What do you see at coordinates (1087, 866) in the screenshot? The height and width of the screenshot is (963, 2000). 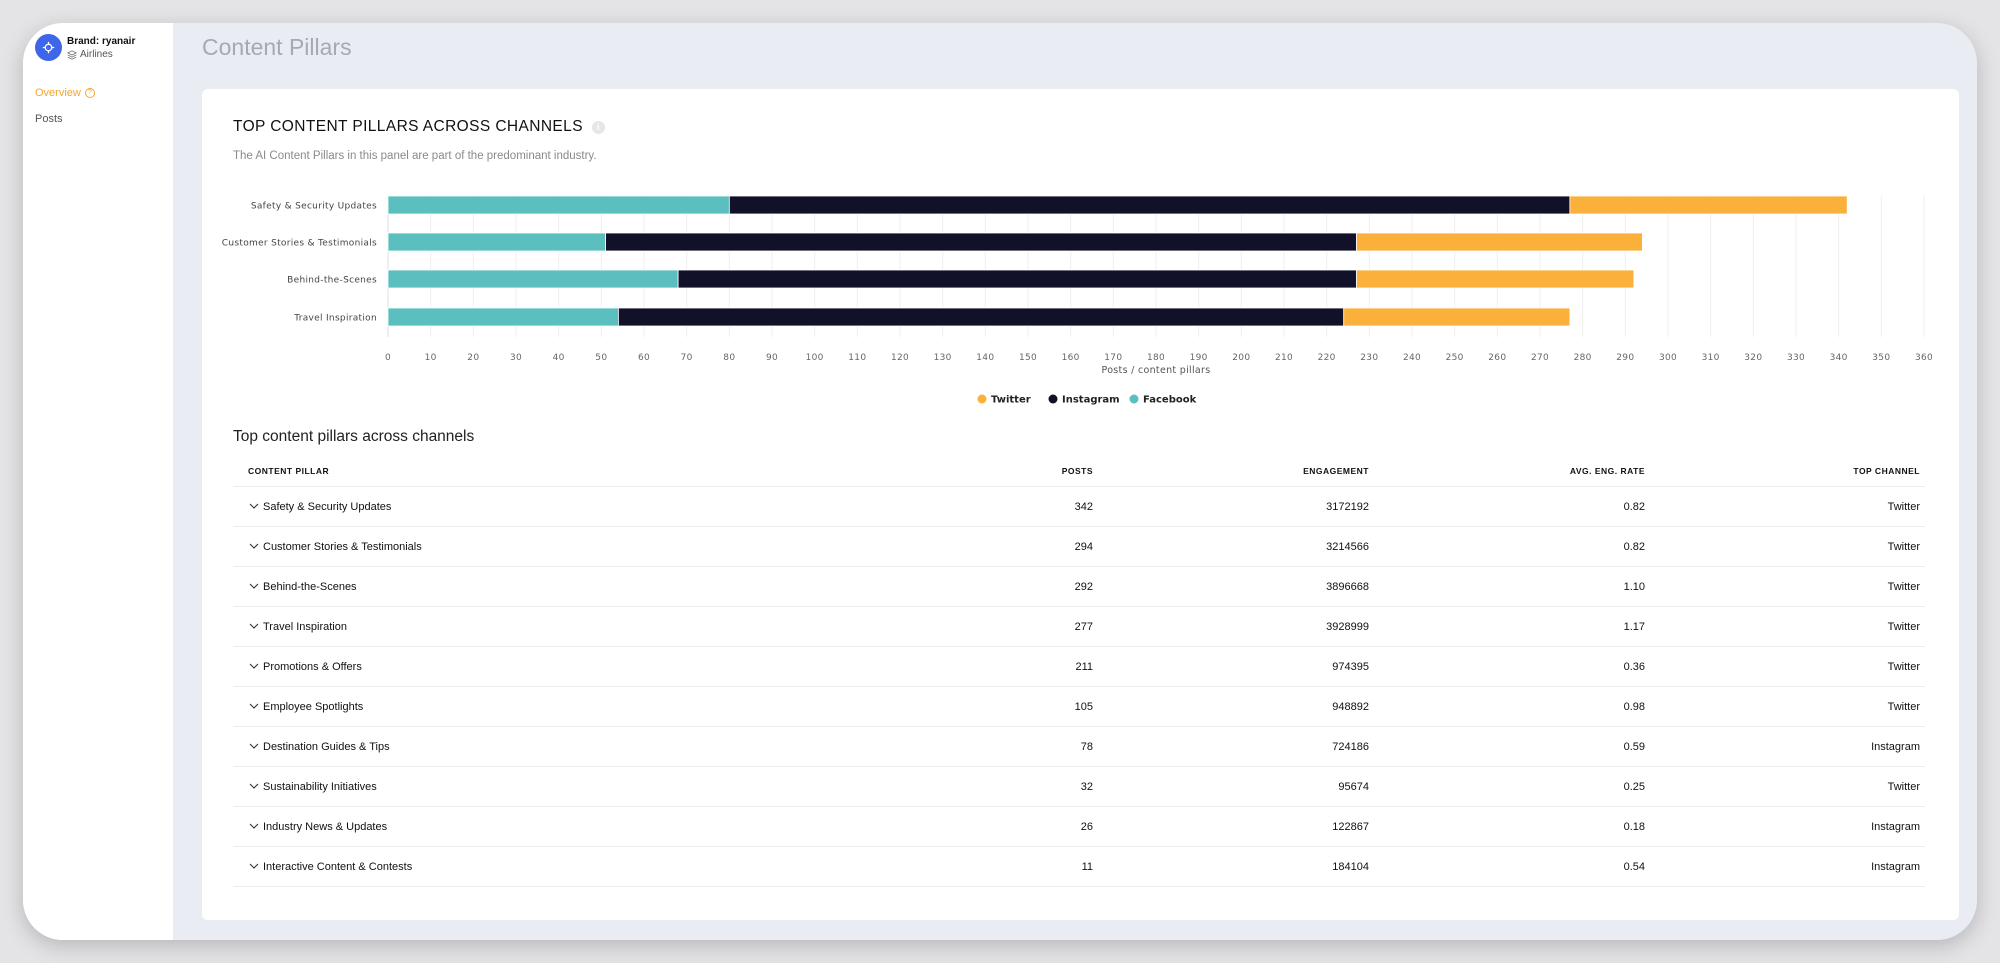 I see `posts-cell: 11` at bounding box center [1087, 866].